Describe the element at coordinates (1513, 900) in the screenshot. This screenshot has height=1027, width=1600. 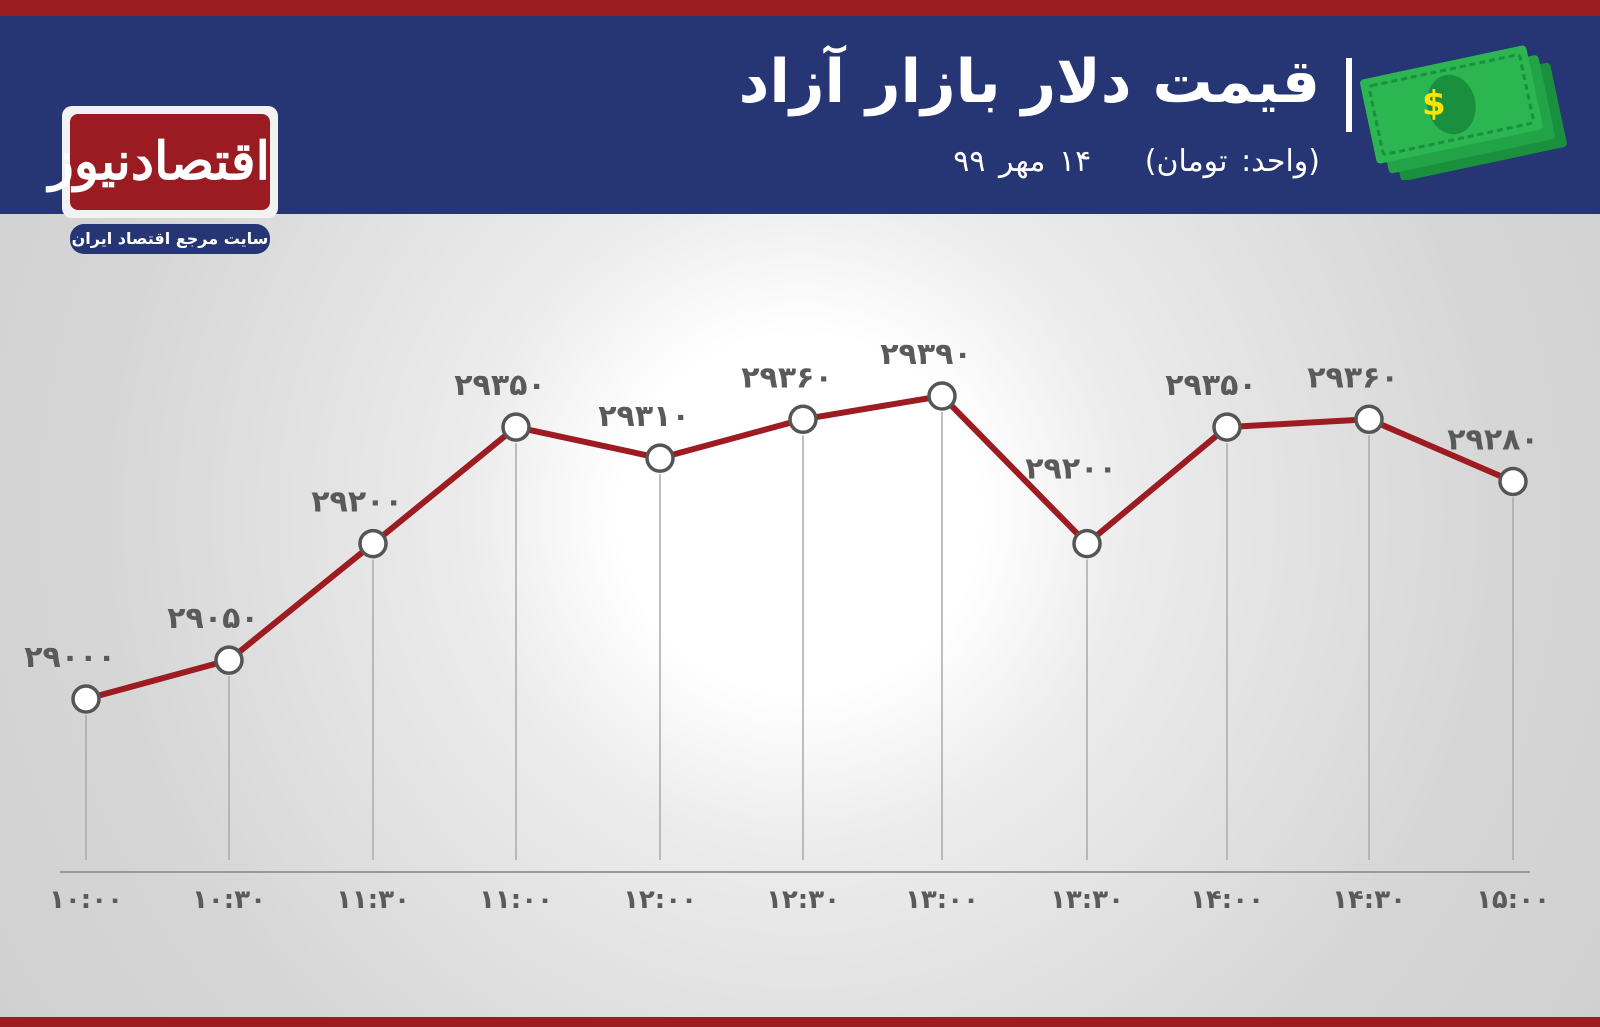
I see `x-tick-label: ۱۵:۰۰` at that location.